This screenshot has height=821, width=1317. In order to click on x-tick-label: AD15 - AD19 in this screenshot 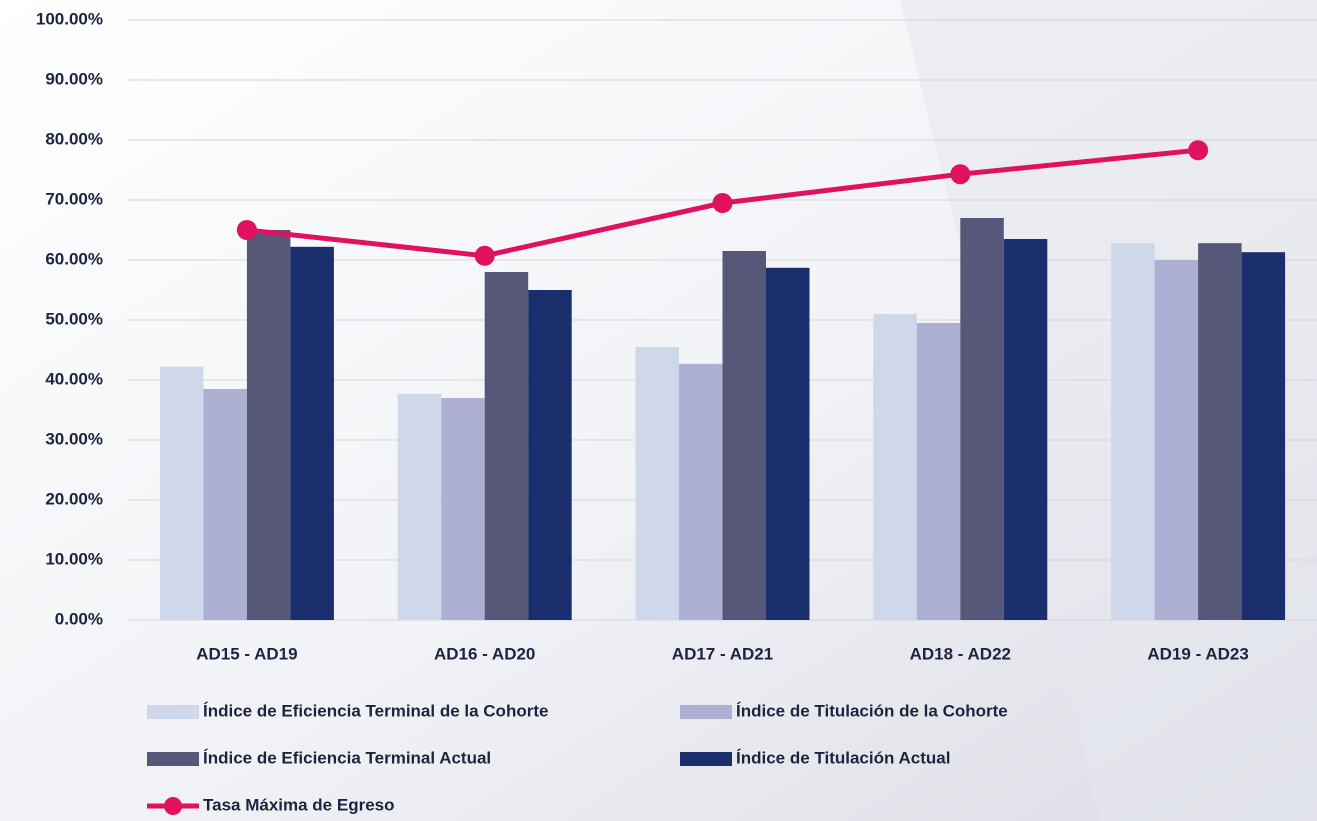, I will do `click(246, 653)`.